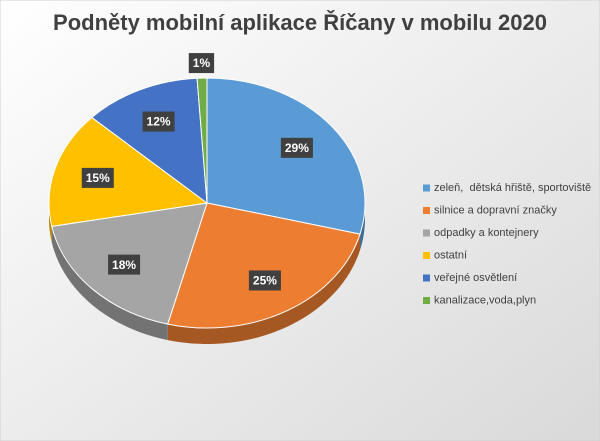  I want to click on data-label: 12%, so click(159, 122).